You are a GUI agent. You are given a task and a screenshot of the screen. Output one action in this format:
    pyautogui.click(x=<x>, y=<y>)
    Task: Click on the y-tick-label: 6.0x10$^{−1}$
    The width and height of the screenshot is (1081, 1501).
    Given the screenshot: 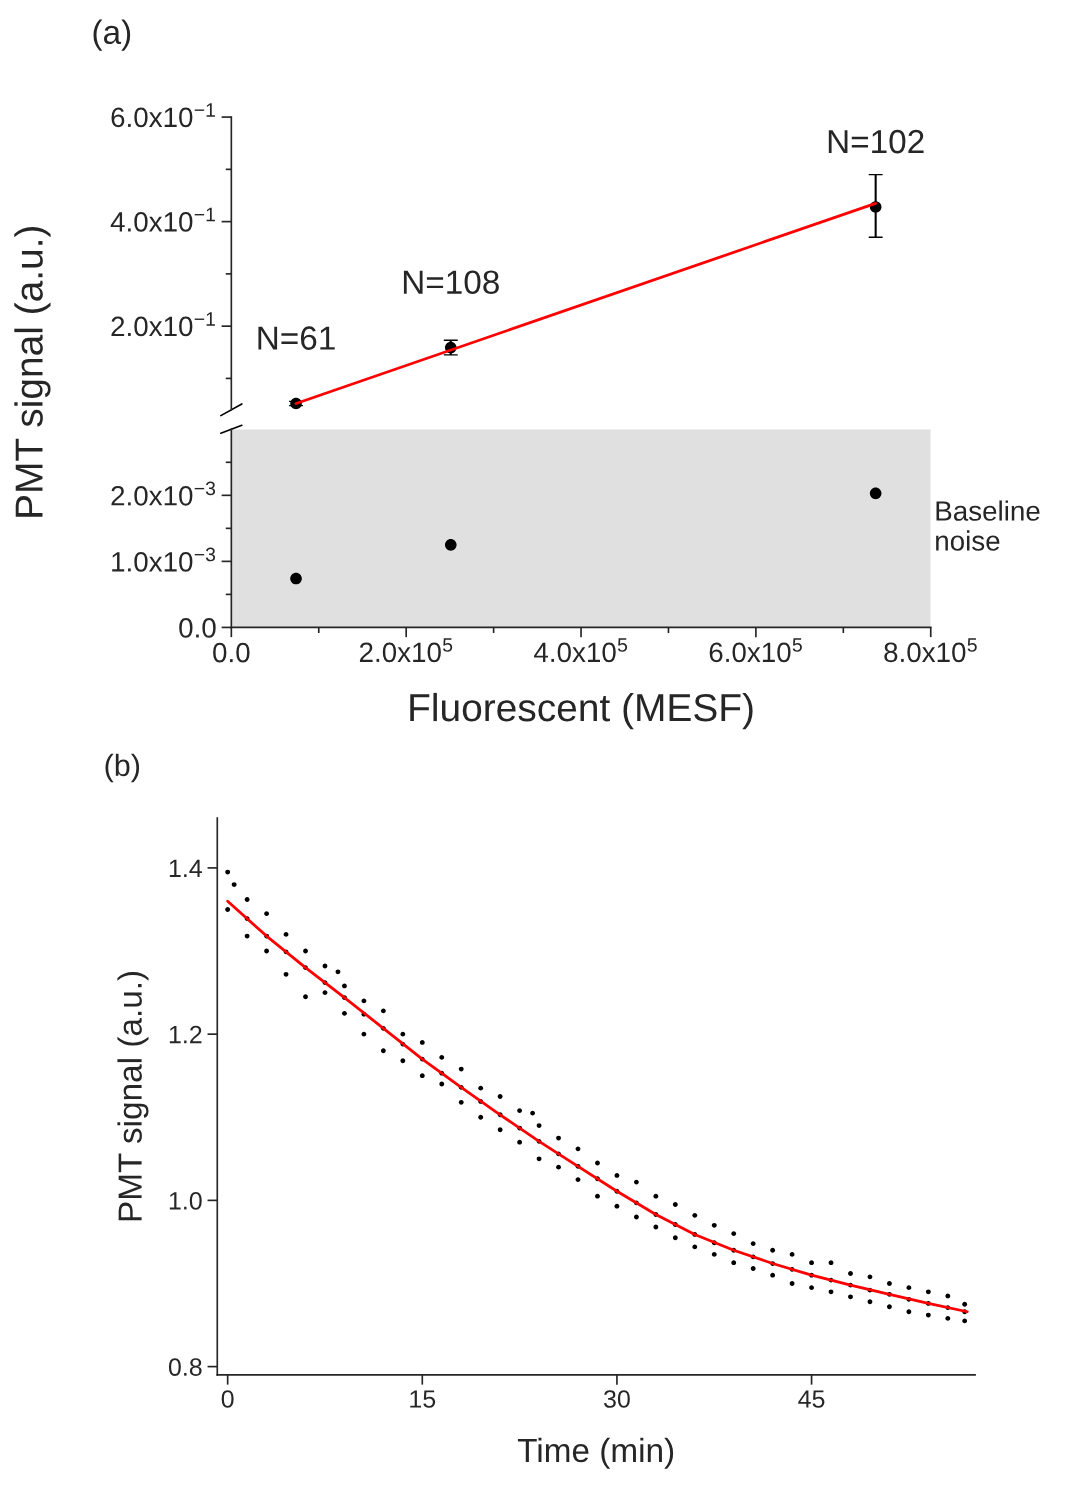 What is the action you would take?
    pyautogui.click(x=163, y=115)
    